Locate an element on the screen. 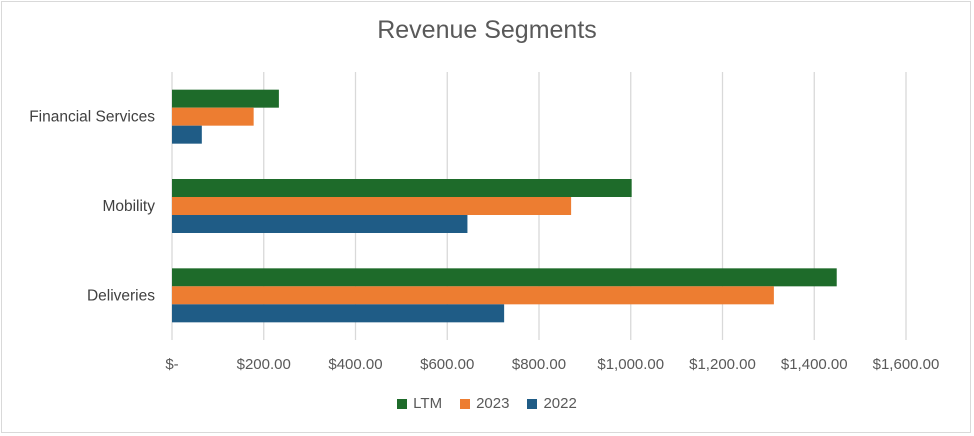  x-tick-label: $600.00 is located at coordinates (447, 364).